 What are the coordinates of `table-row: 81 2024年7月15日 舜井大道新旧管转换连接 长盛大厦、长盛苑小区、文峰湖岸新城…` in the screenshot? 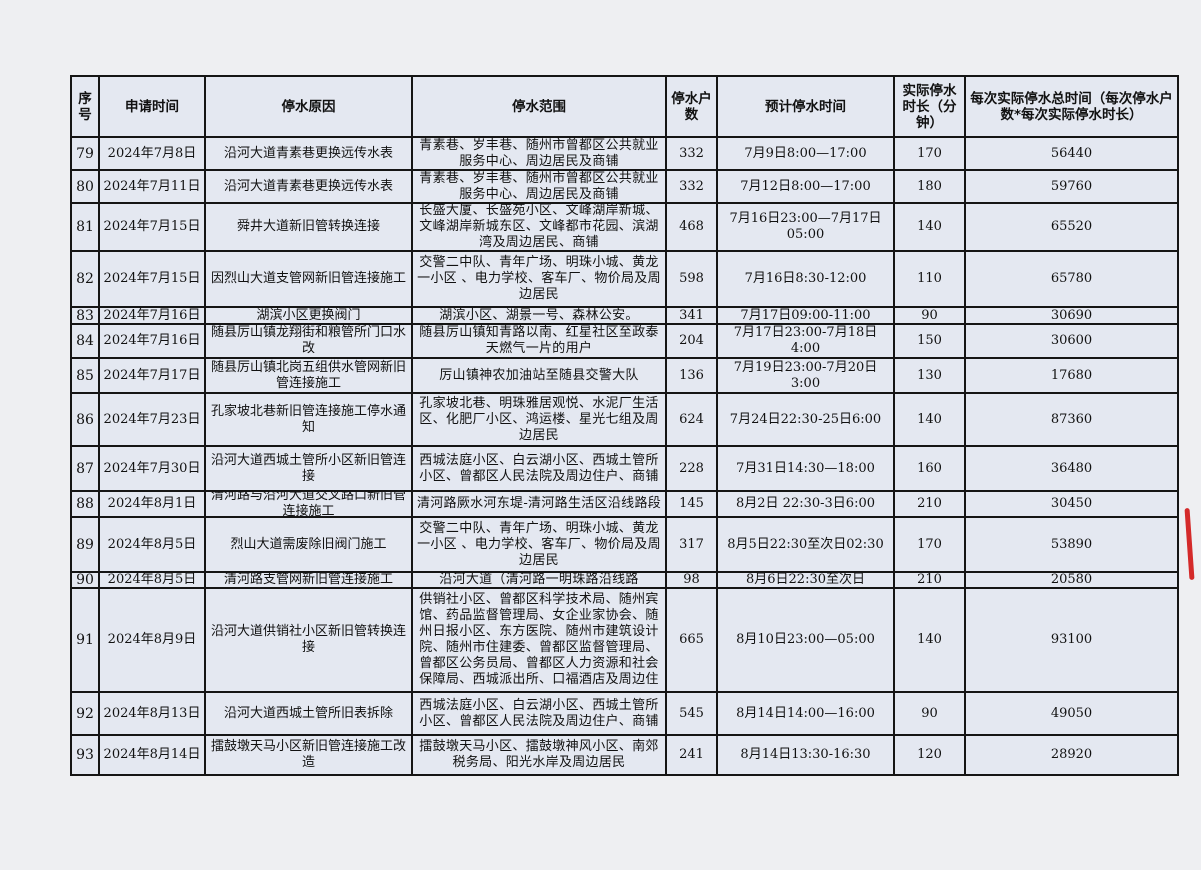 It's located at (624, 227).